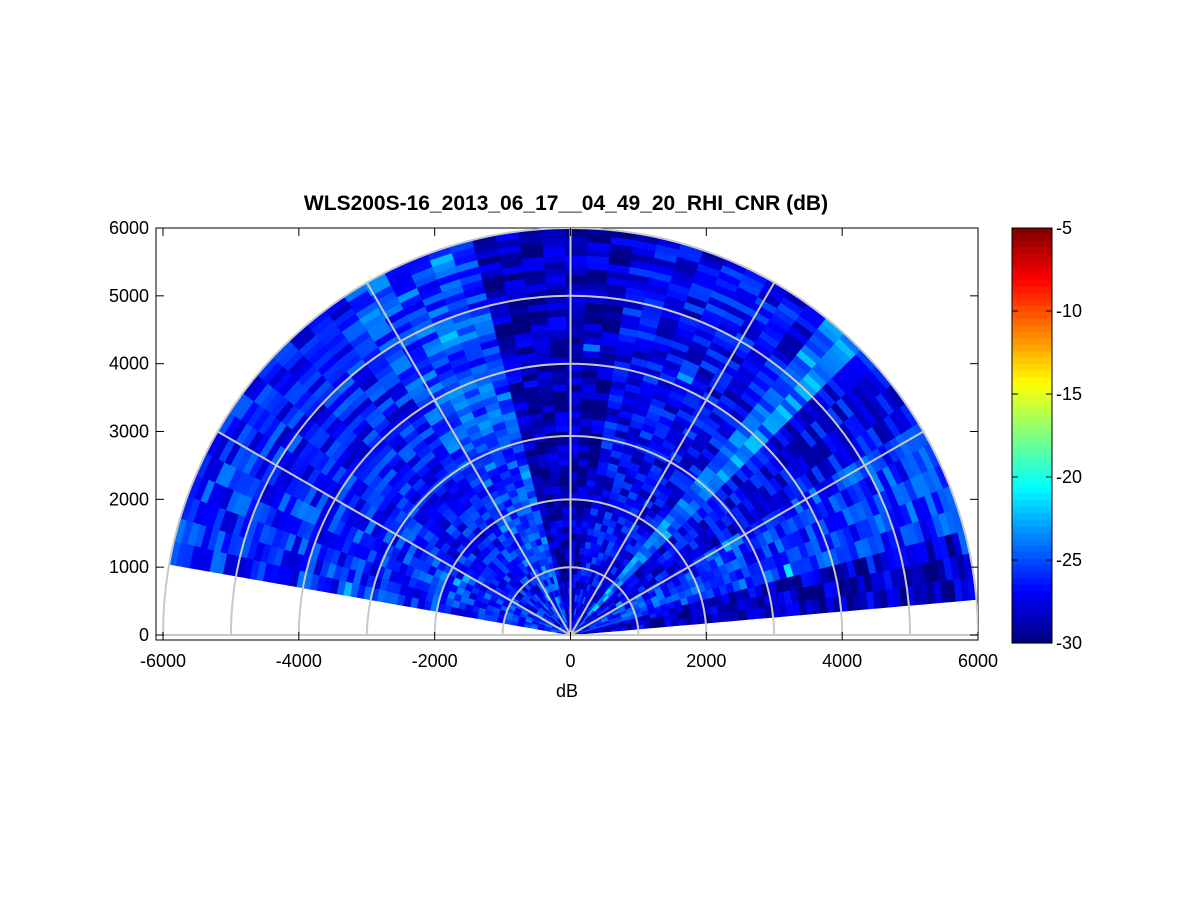 Image resolution: width=1201 pixels, height=901 pixels. I want to click on colorbar: -5 -10 -15 -20 -25 -30, so click(1046, 435).